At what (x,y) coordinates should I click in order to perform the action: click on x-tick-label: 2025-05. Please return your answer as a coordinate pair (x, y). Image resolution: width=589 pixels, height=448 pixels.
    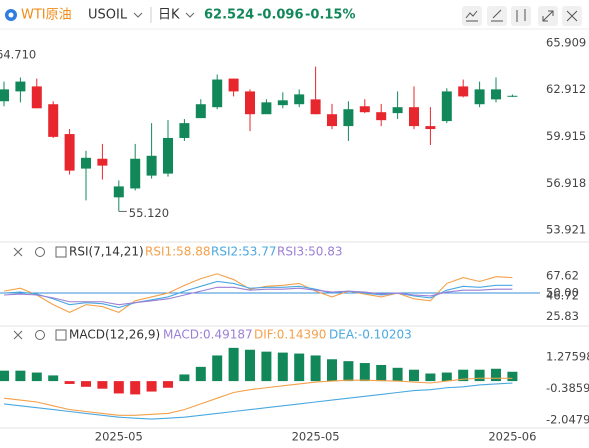
    Looking at the image, I should click on (316, 437).